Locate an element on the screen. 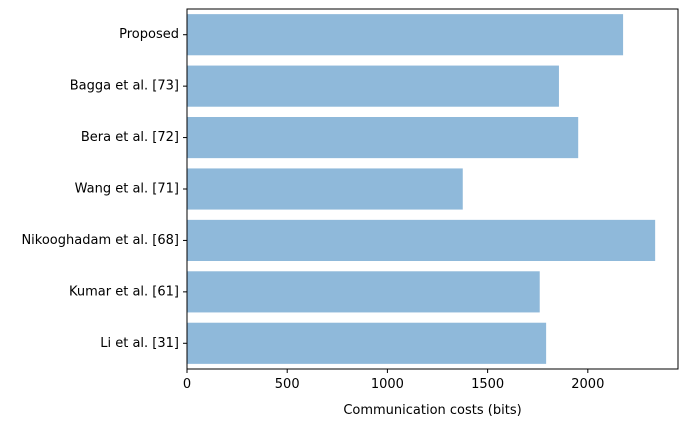 The width and height of the screenshot is (685, 426). y-tick-label: Li et al. [31] is located at coordinates (139, 343).